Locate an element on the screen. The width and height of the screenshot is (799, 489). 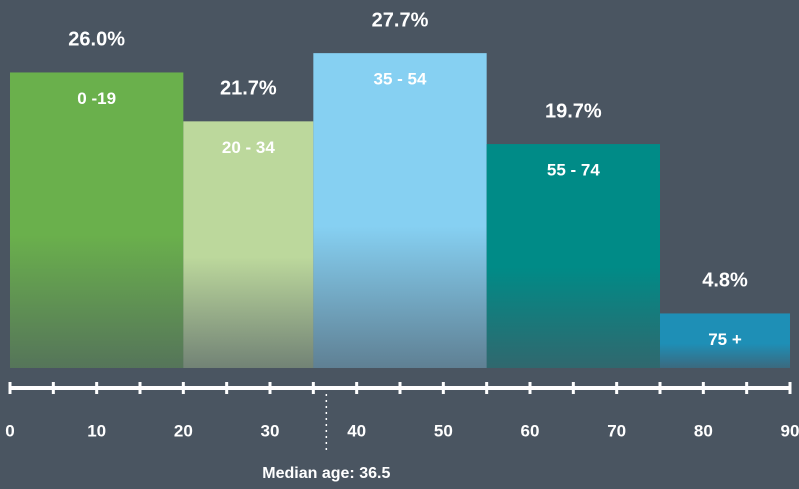
x-tick-label: 90 is located at coordinates (790, 430).